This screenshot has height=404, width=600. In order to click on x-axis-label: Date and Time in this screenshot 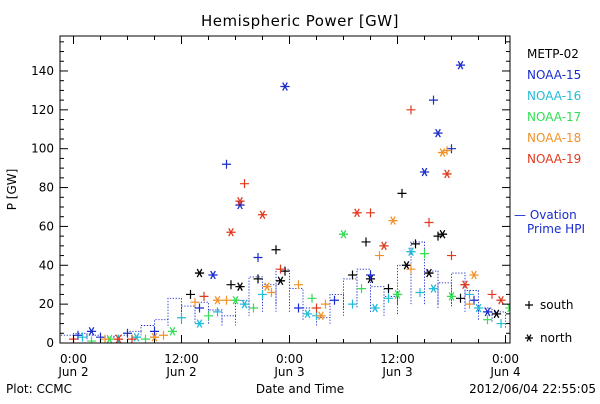, I will do `click(300, 389)`.